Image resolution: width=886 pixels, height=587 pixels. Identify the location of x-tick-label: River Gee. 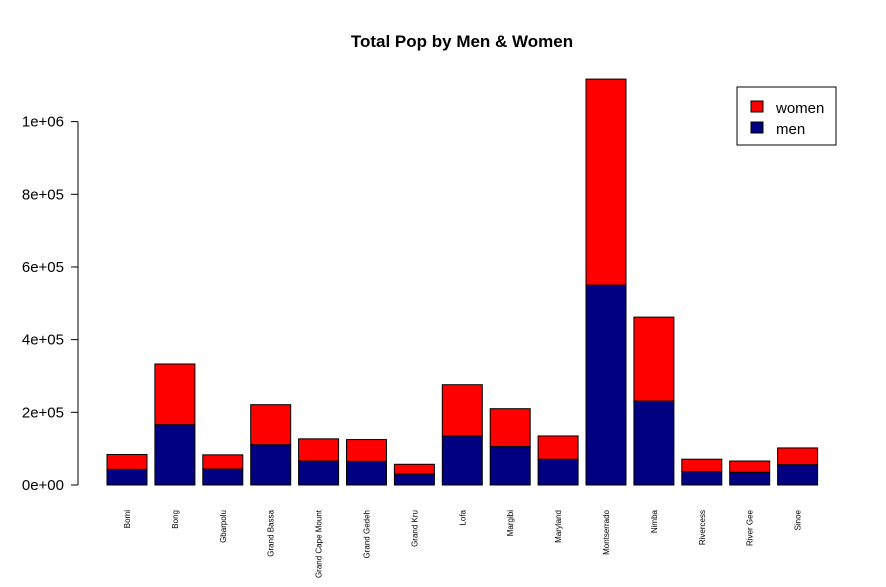
(750, 527).